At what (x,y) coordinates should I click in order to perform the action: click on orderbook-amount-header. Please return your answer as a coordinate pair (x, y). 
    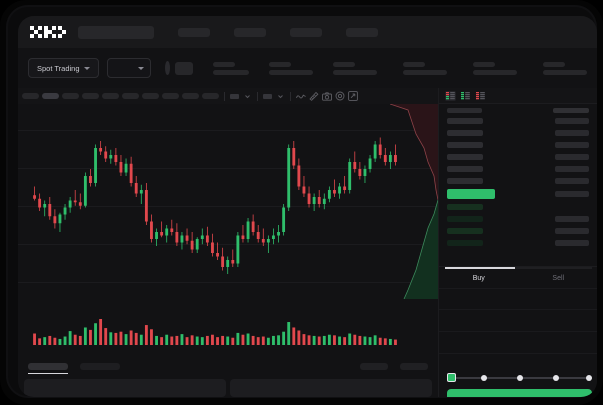
    Looking at the image, I should click on (571, 110).